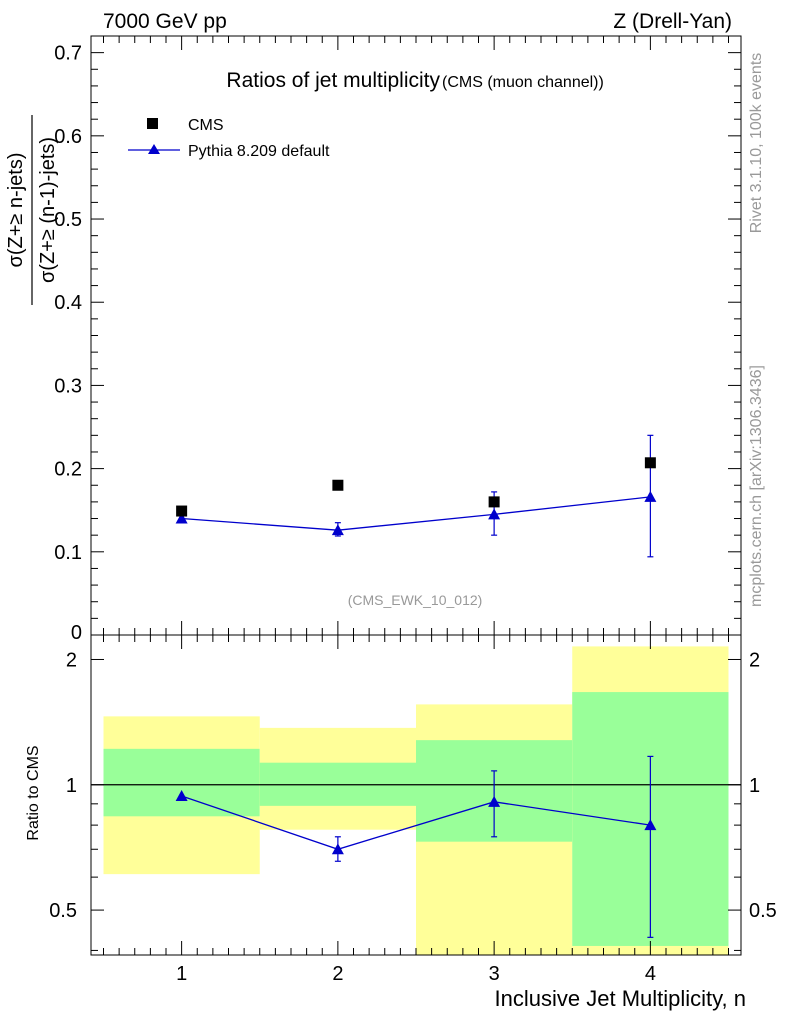  What do you see at coordinates (33, 792) in the screenshot?
I see `y-label-ratio: Ratio to CMS` at bounding box center [33, 792].